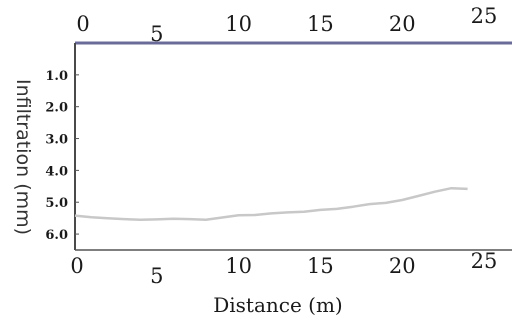 This screenshot has height=320, width=522. Describe the element at coordinates (484, 261) in the screenshot. I see `bottom-tick-label: 25` at that location.